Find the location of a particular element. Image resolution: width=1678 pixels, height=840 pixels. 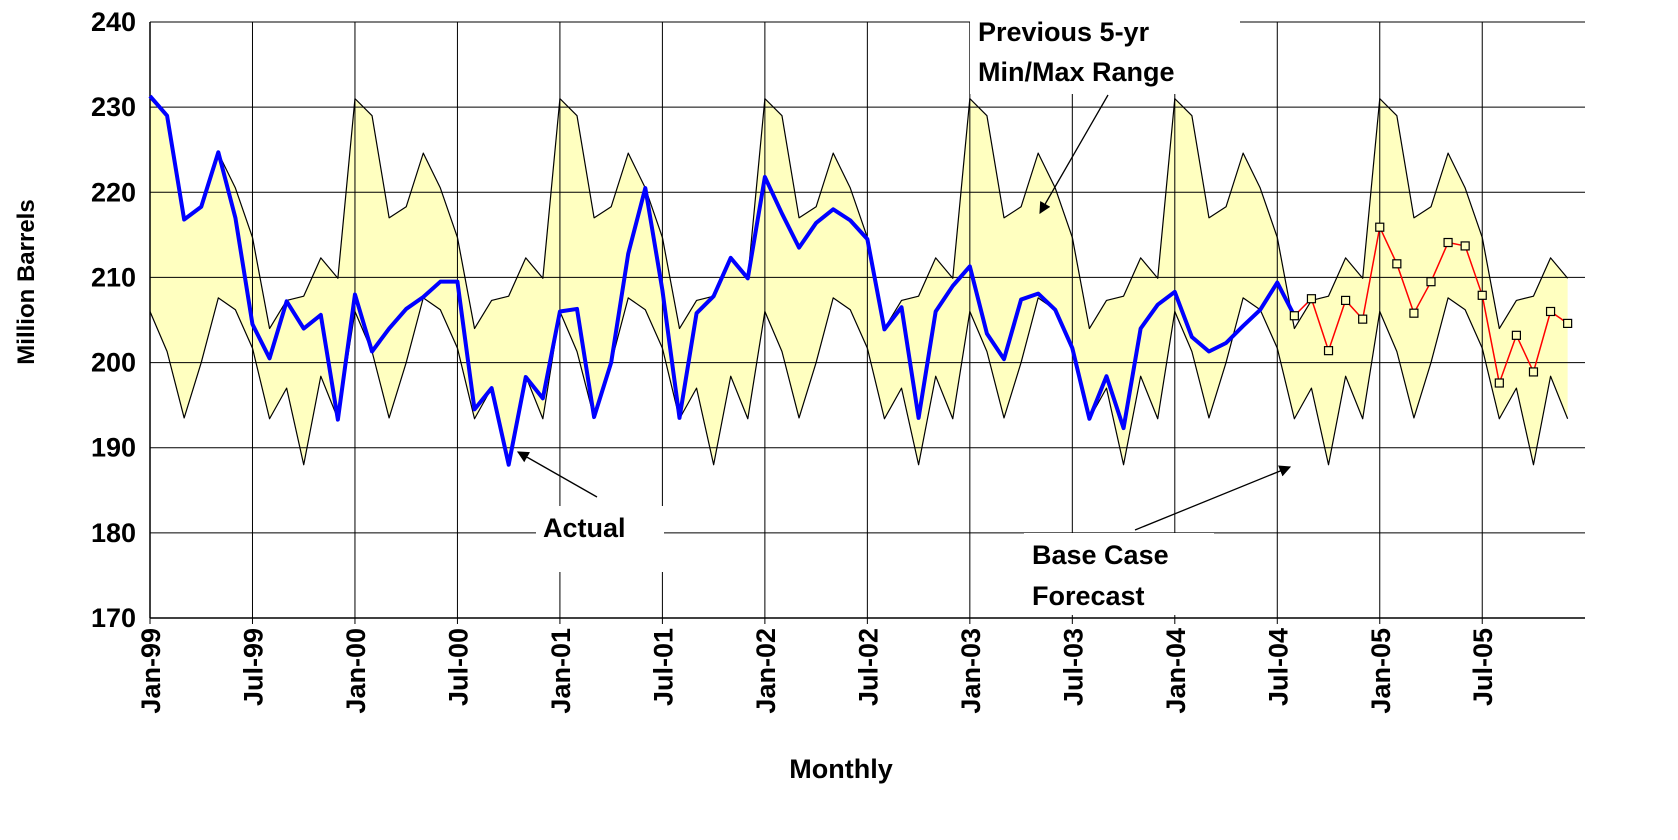

y-tick-label: 240 is located at coordinates (113, 22).